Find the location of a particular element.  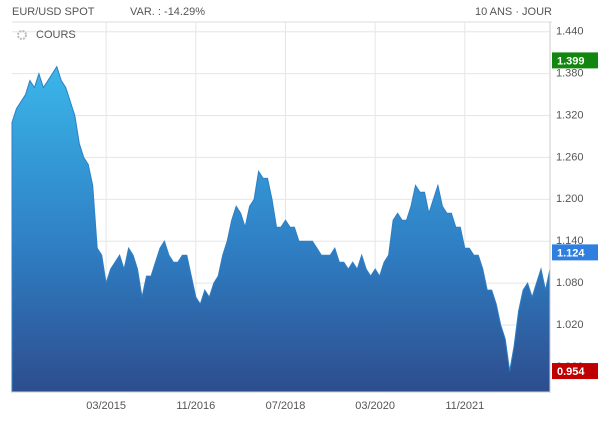

value-marker-label: 0.954 is located at coordinates (571, 372).